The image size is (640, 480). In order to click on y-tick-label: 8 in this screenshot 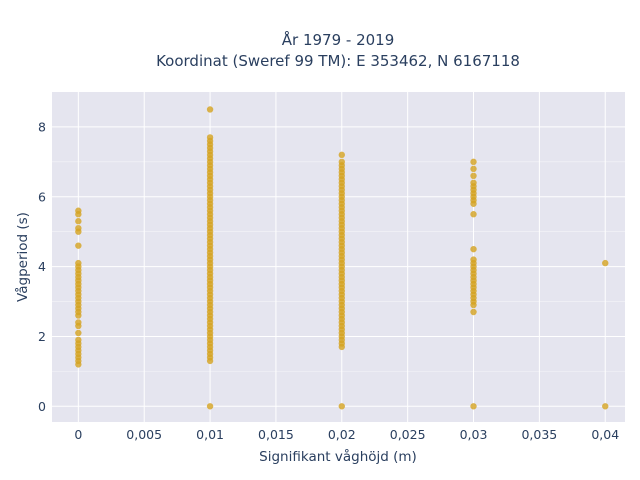, I will do `click(42, 126)`.